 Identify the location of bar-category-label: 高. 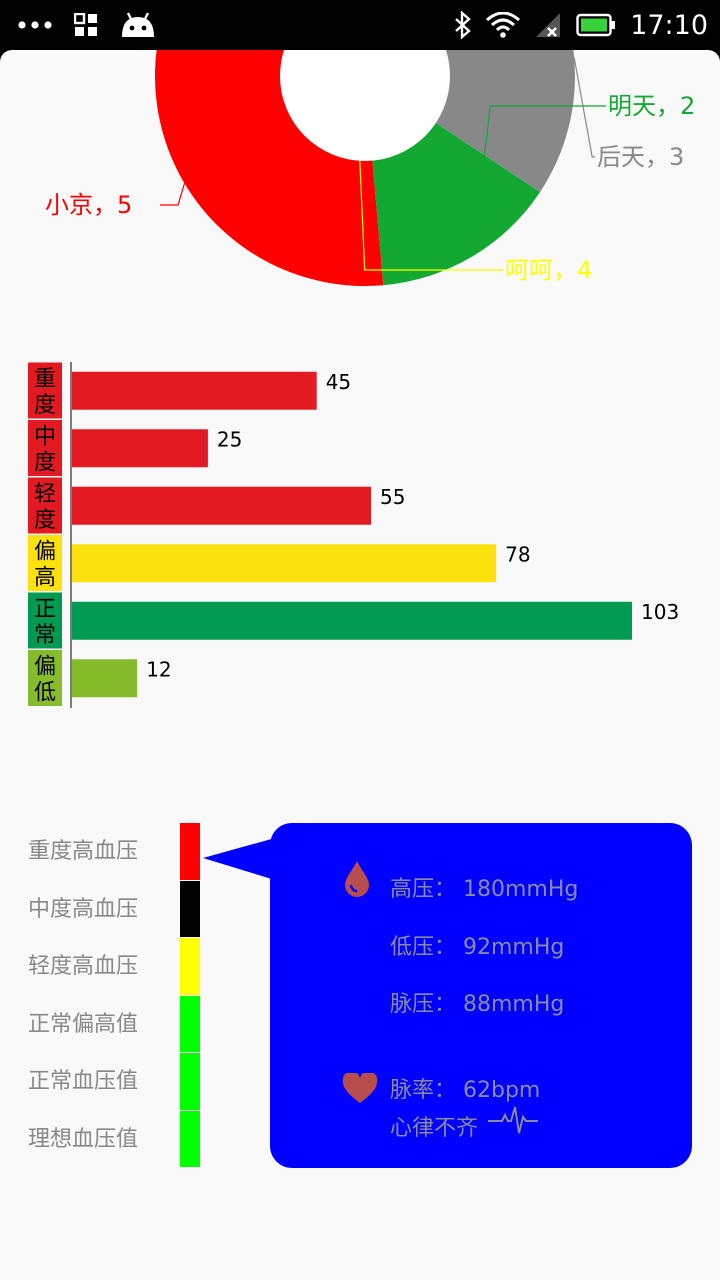
(45, 578).